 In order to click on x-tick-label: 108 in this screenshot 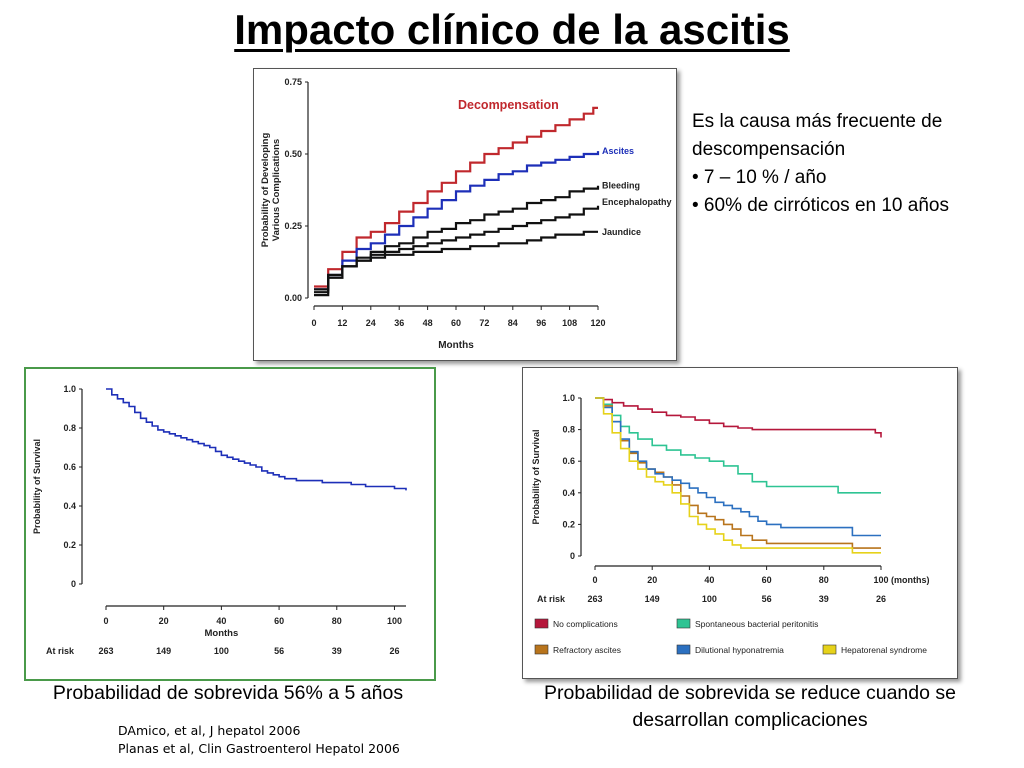, I will do `click(569, 323)`.